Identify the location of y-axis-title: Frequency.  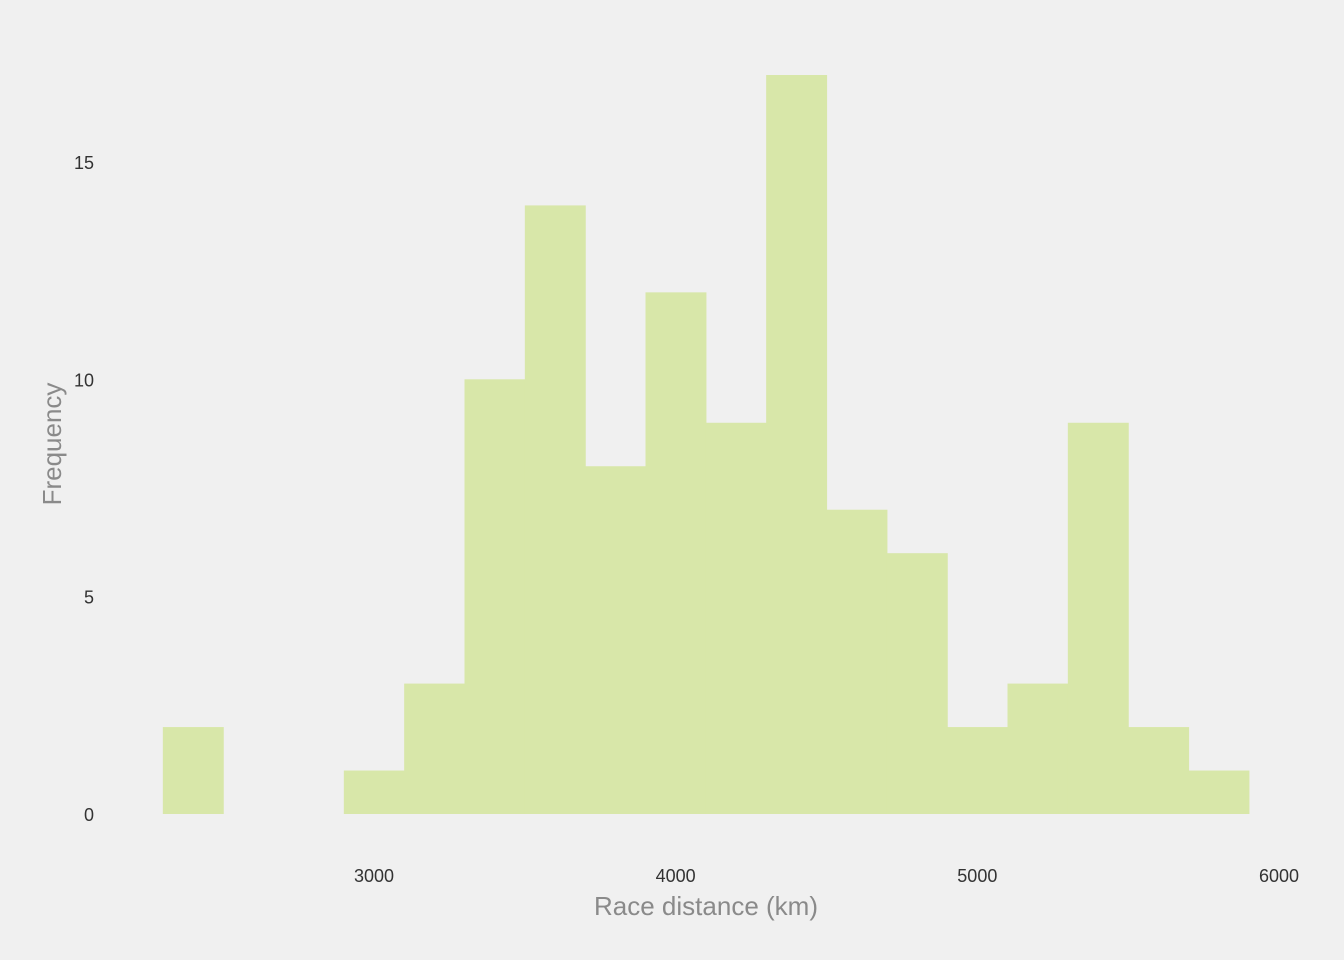
(52, 444).